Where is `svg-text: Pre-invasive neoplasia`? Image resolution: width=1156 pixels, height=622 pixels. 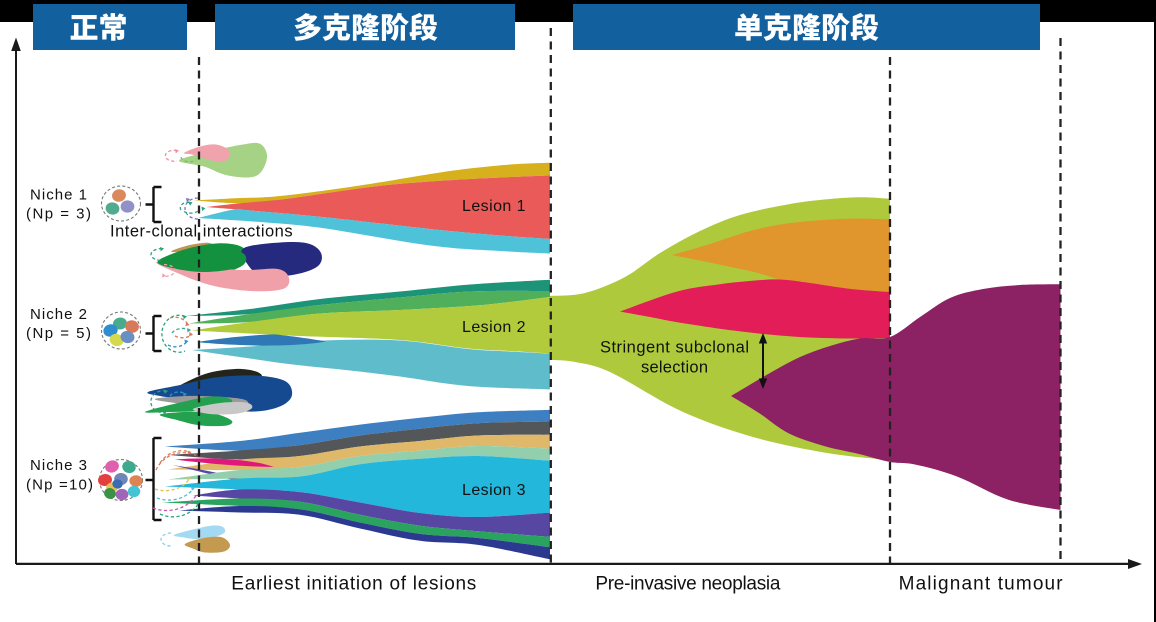
svg-text: Pre-invasive neoplasia is located at coordinates (687, 584).